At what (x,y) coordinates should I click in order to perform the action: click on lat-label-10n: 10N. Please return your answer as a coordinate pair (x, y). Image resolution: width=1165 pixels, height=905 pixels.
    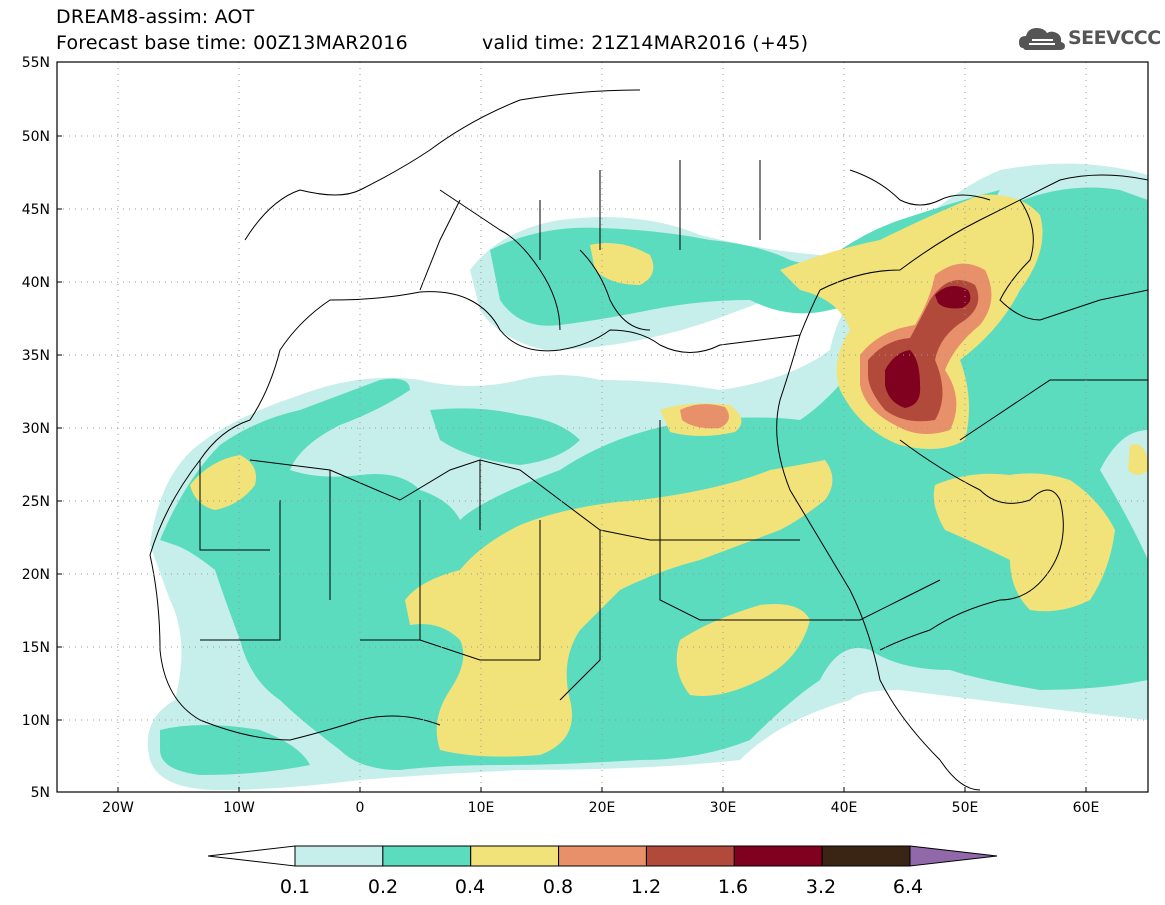
    Looking at the image, I should click on (36, 721).